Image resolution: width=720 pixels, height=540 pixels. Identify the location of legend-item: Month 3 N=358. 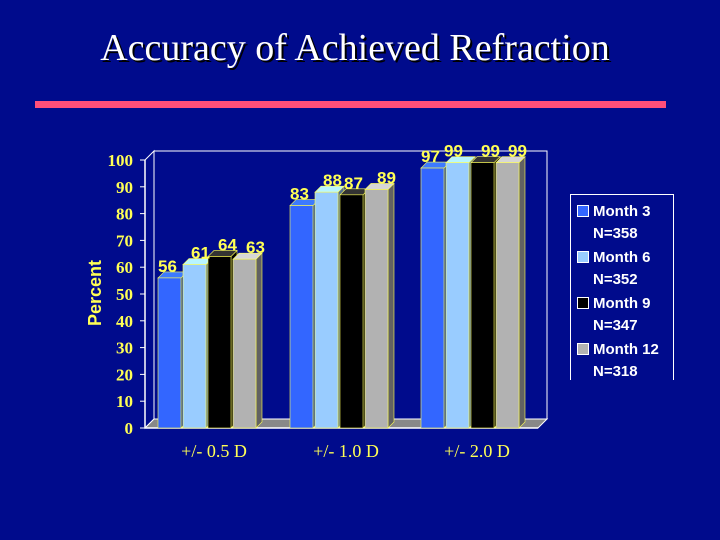
(622, 224).